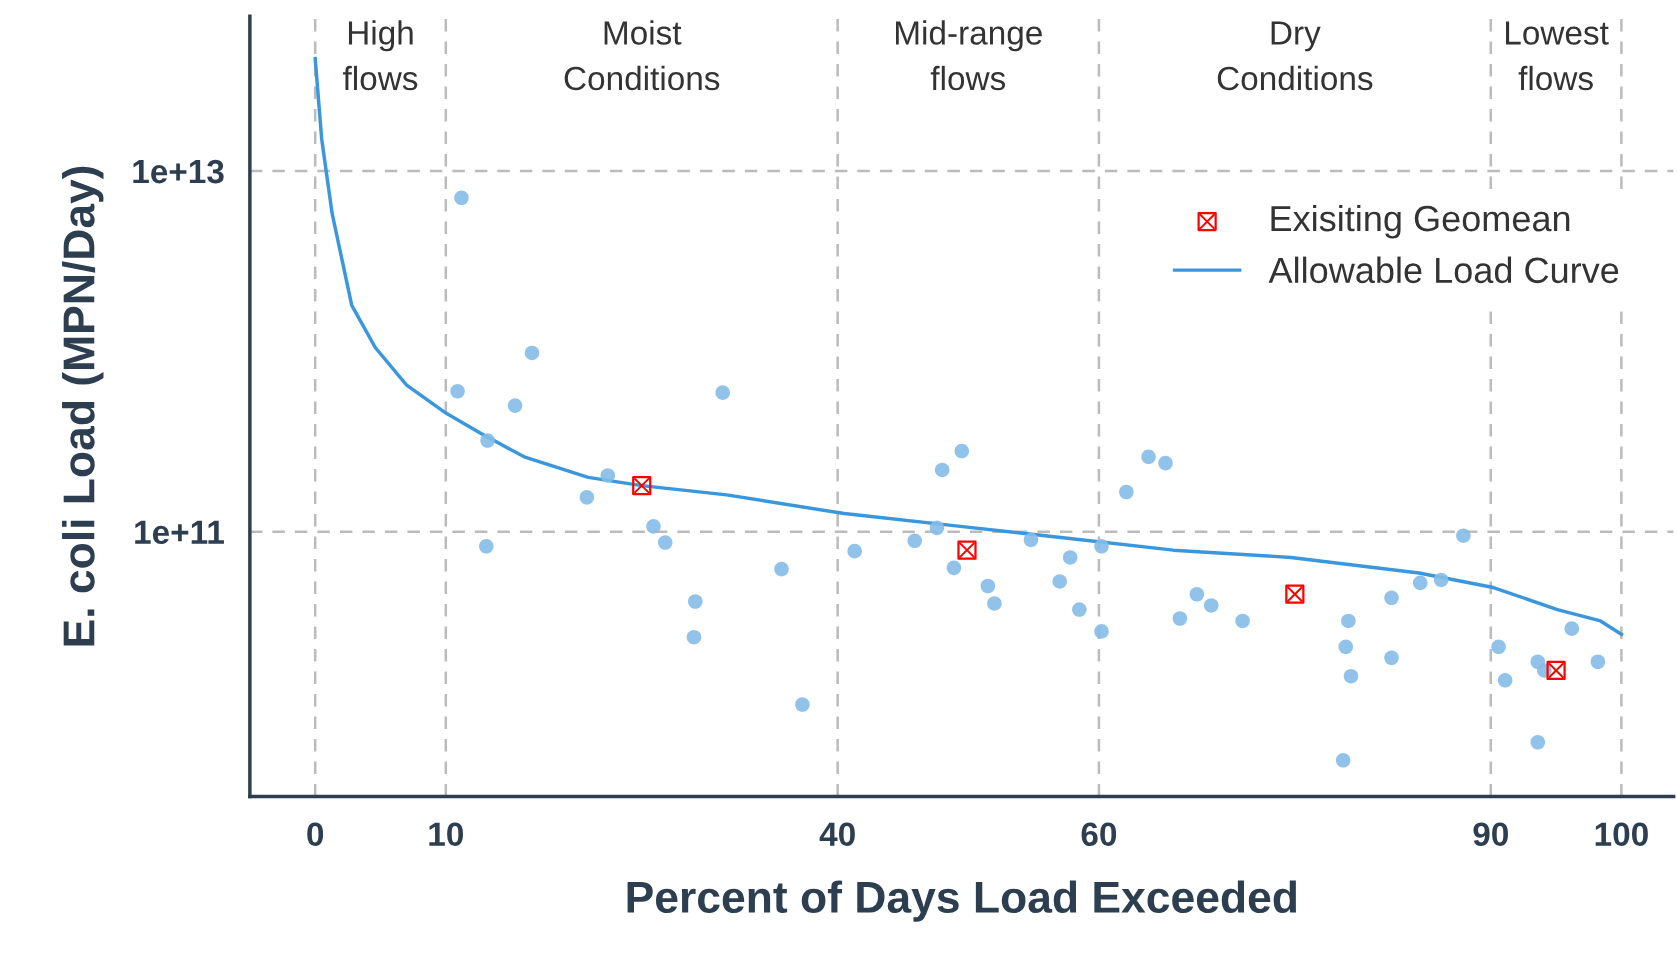  What do you see at coordinates (315, 834) in the screenshot?
I see `x-tick-label: 0` at bounding box center [315, 834].